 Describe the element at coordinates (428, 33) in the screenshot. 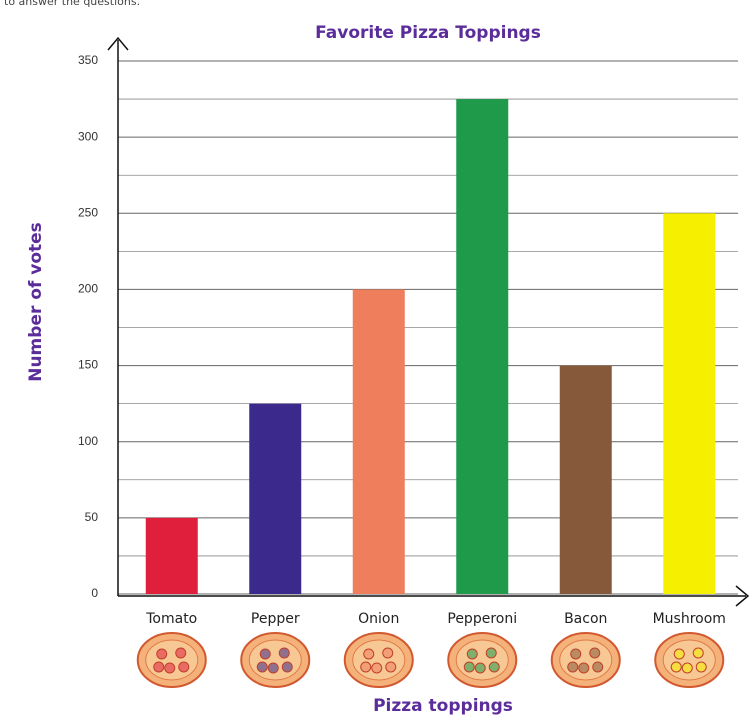

I see `chart-title: Favorite Pizza Toppings` at that location.